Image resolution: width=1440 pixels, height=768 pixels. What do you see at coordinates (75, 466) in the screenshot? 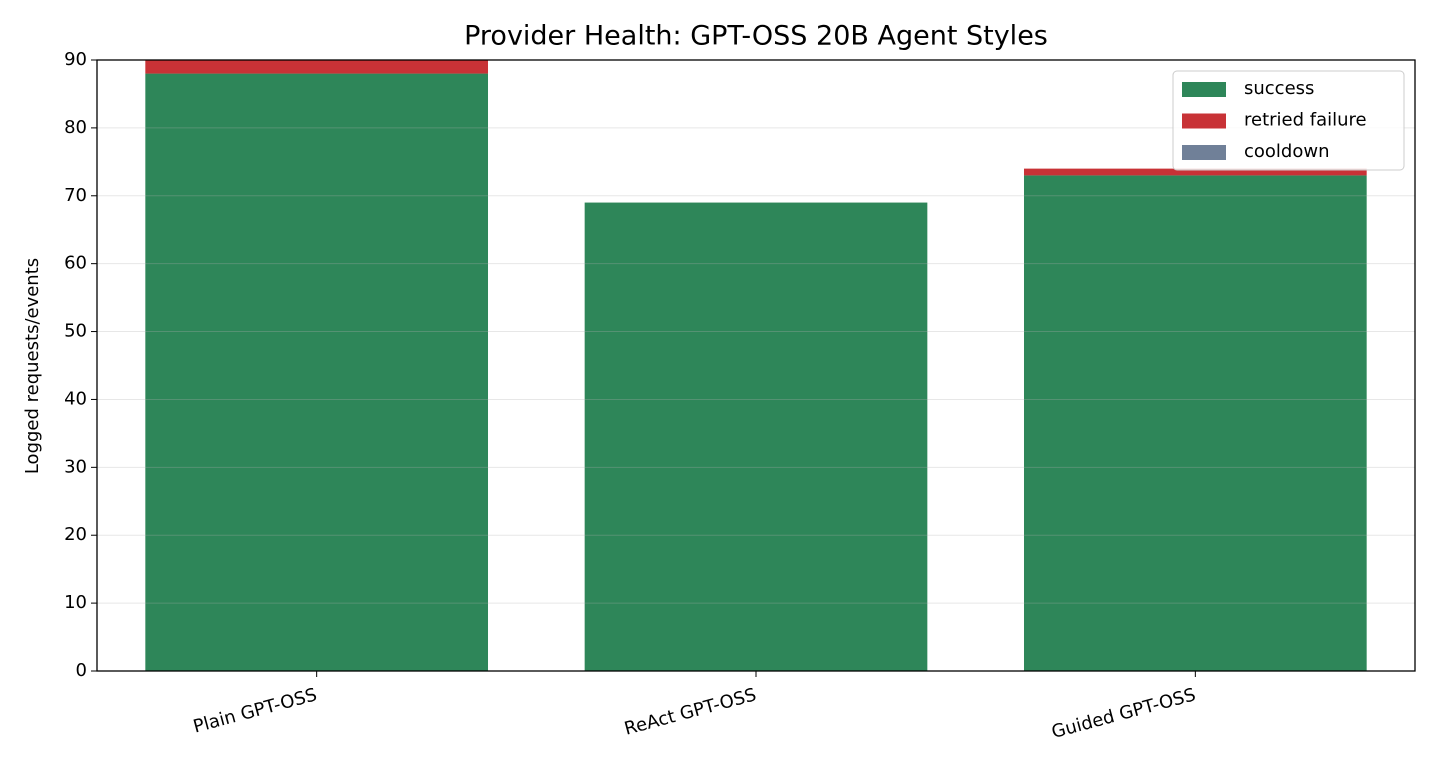
I see `y-tick-label: 30` at bounding box center [75, 466].